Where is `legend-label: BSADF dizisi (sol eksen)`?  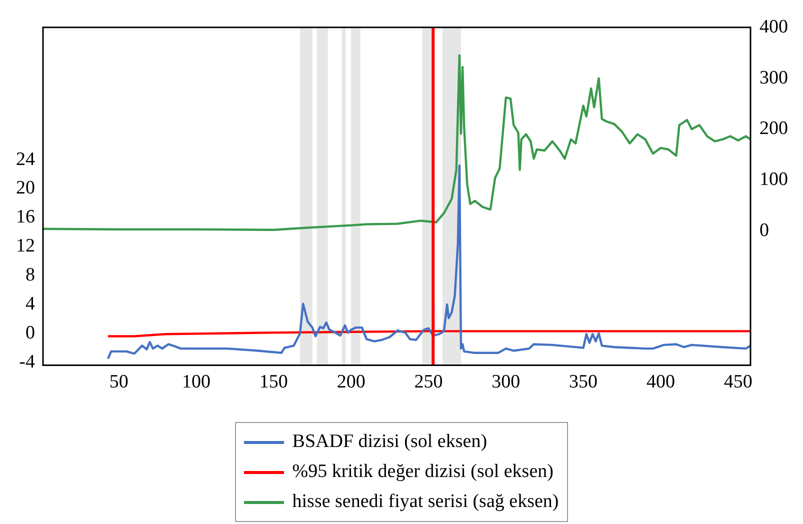
legend-label: BSADF dizisi (sol eksen) is located at coordinates (390, 442).